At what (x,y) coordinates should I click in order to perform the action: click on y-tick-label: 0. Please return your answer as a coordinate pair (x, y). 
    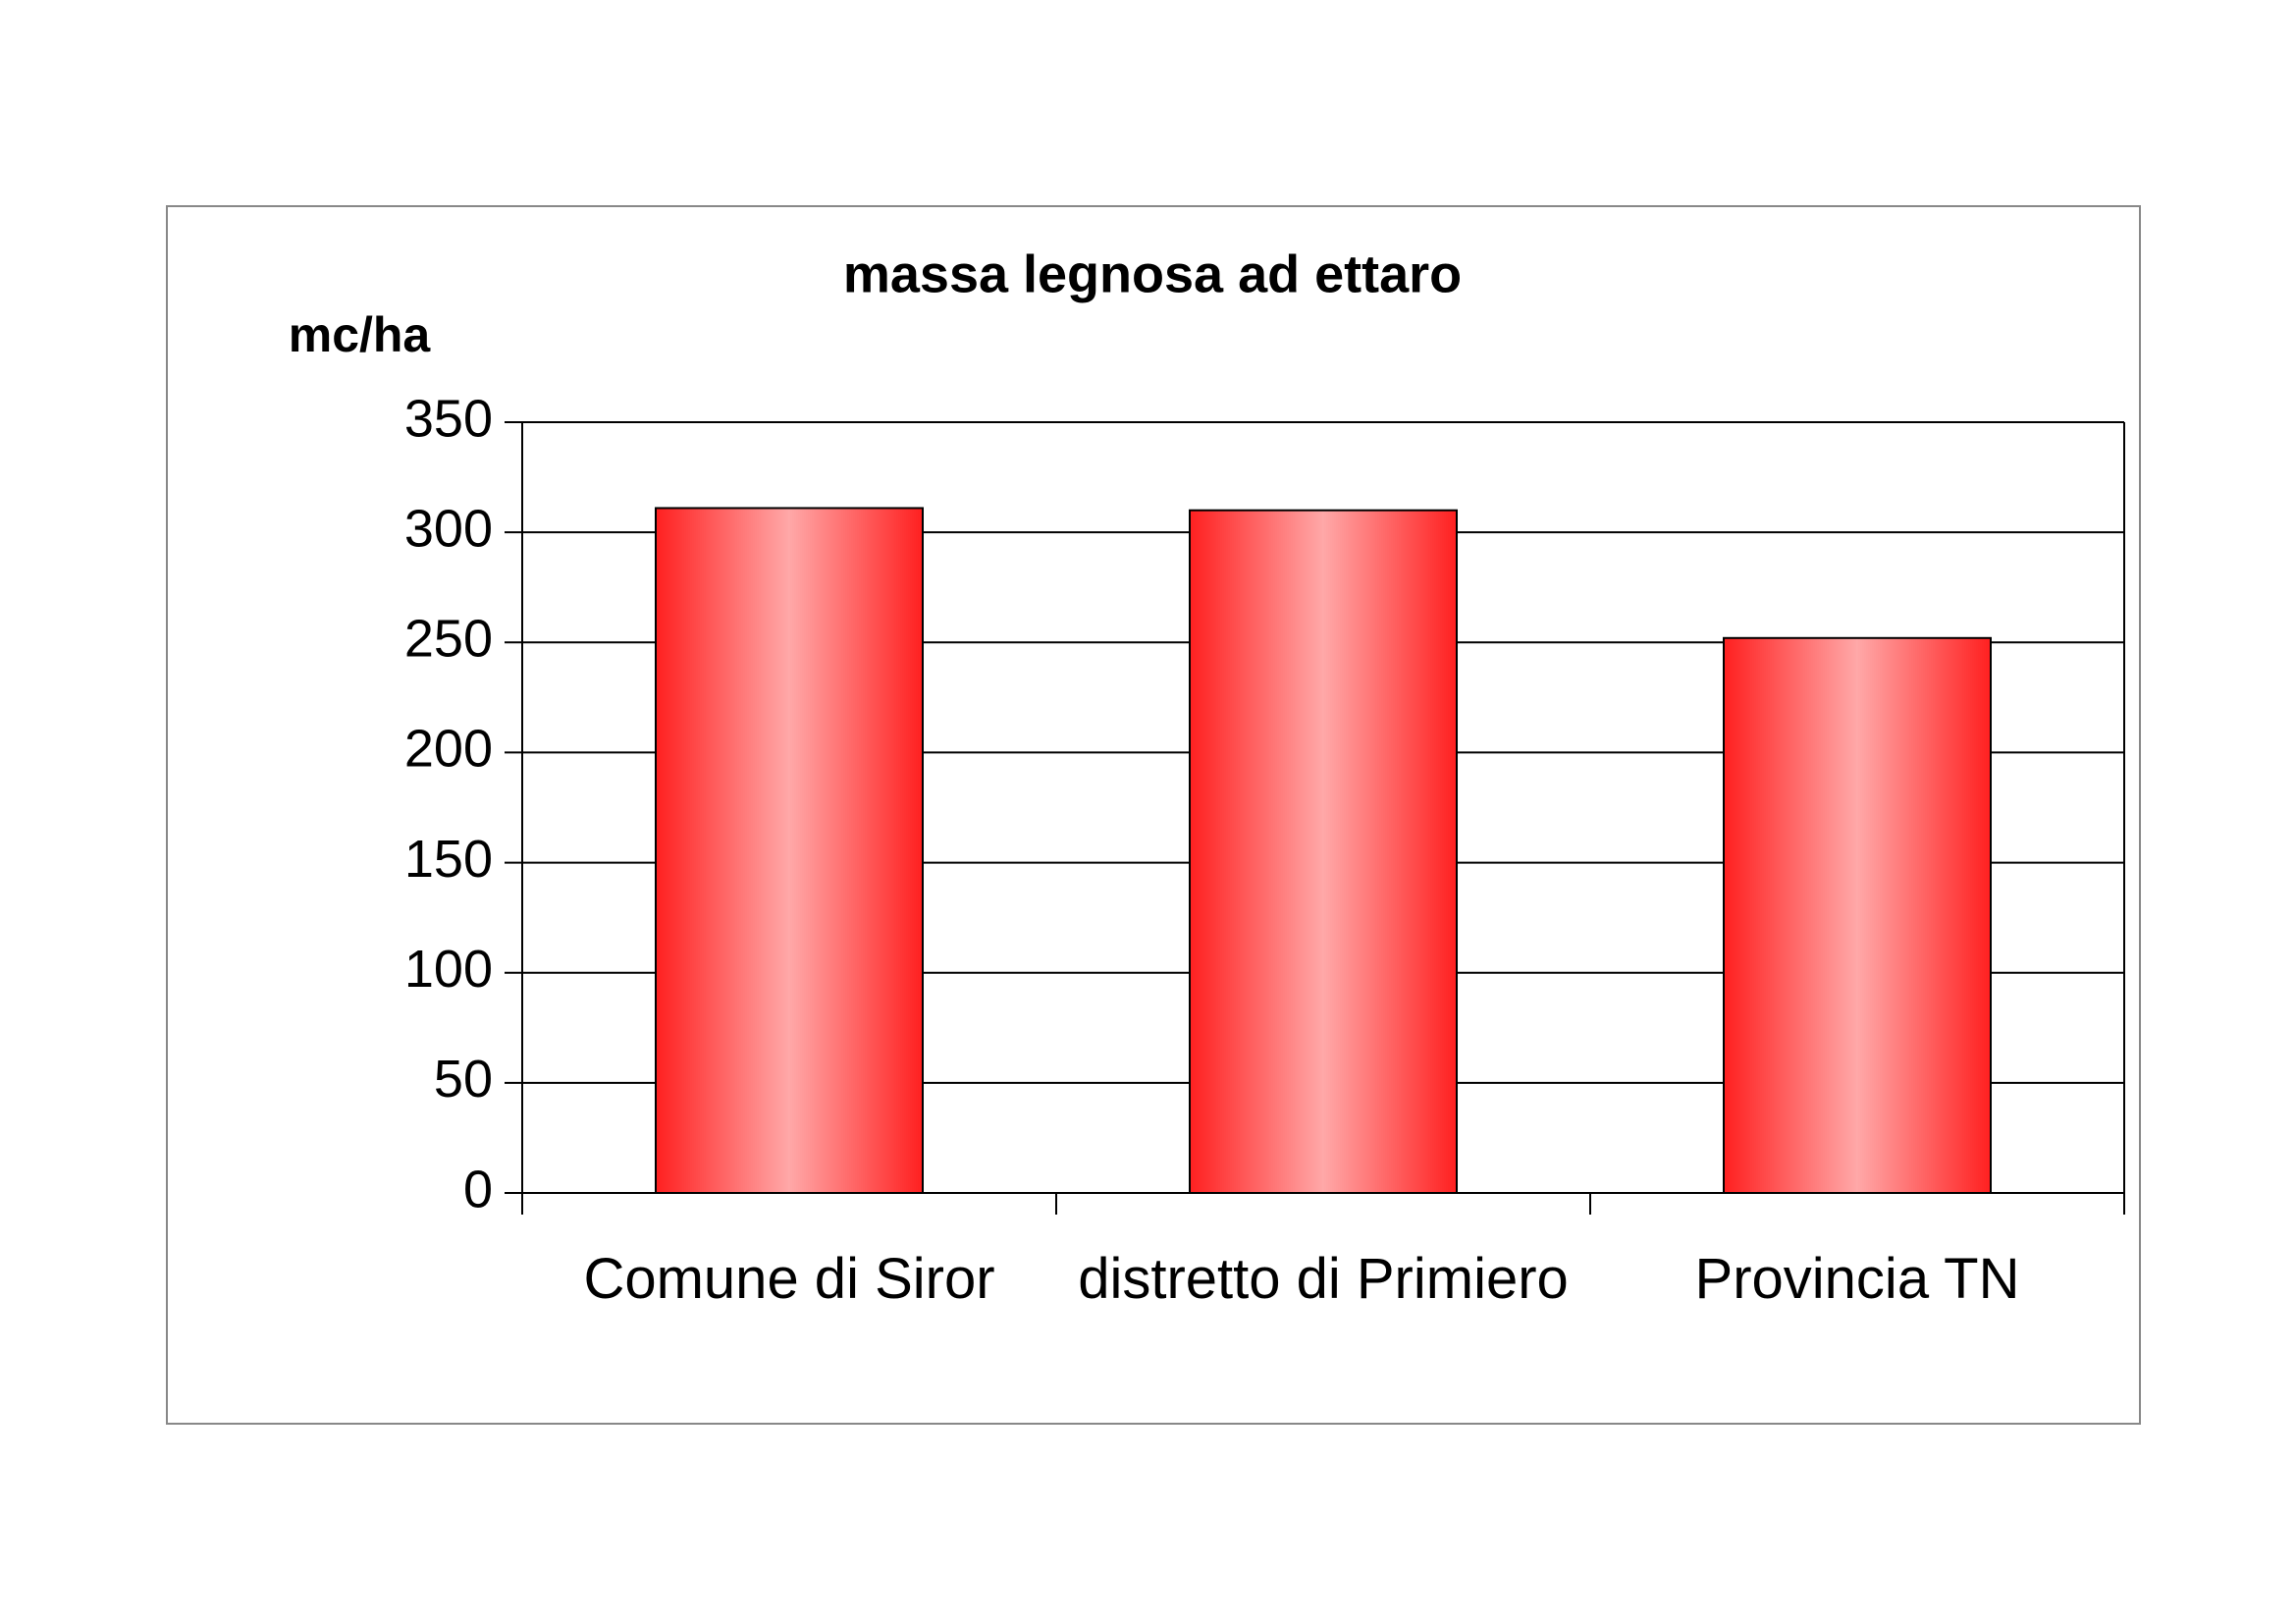
    Looking at the image, I should click on (478, 1189).